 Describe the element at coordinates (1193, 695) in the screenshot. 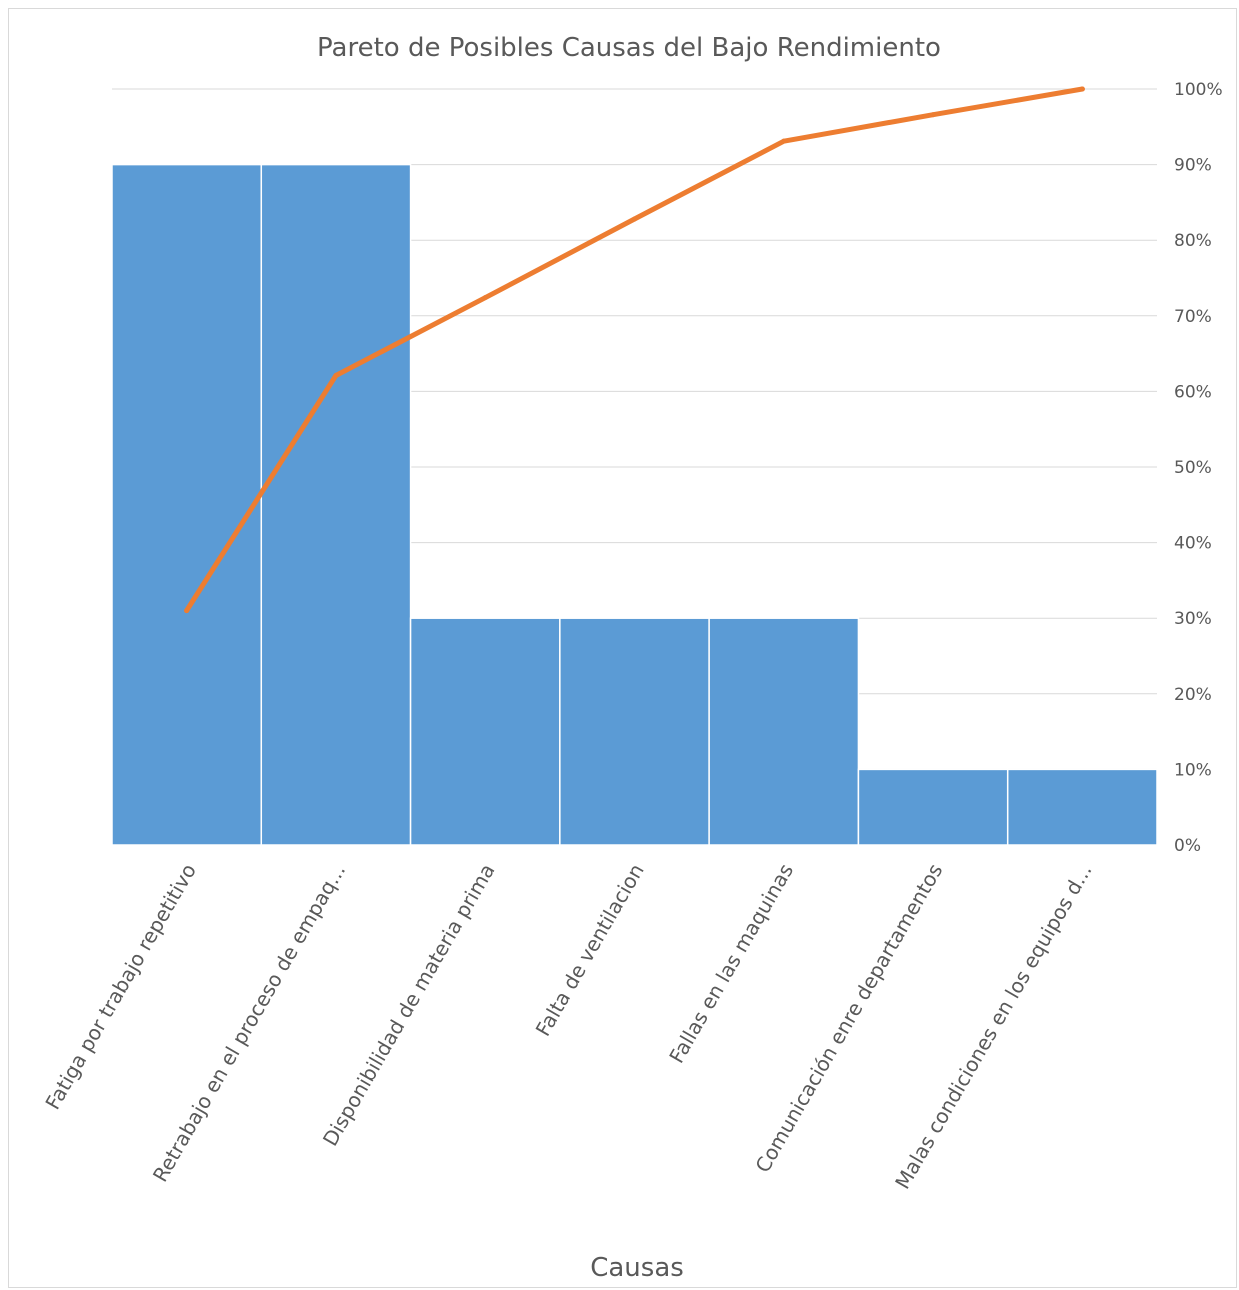

I see `y2-tick-label: 20%` at that location.